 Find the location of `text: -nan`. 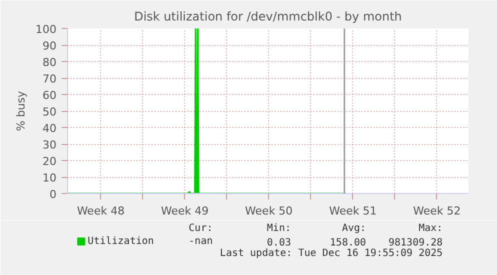

text: -nan is located at coordinates (200, 241).